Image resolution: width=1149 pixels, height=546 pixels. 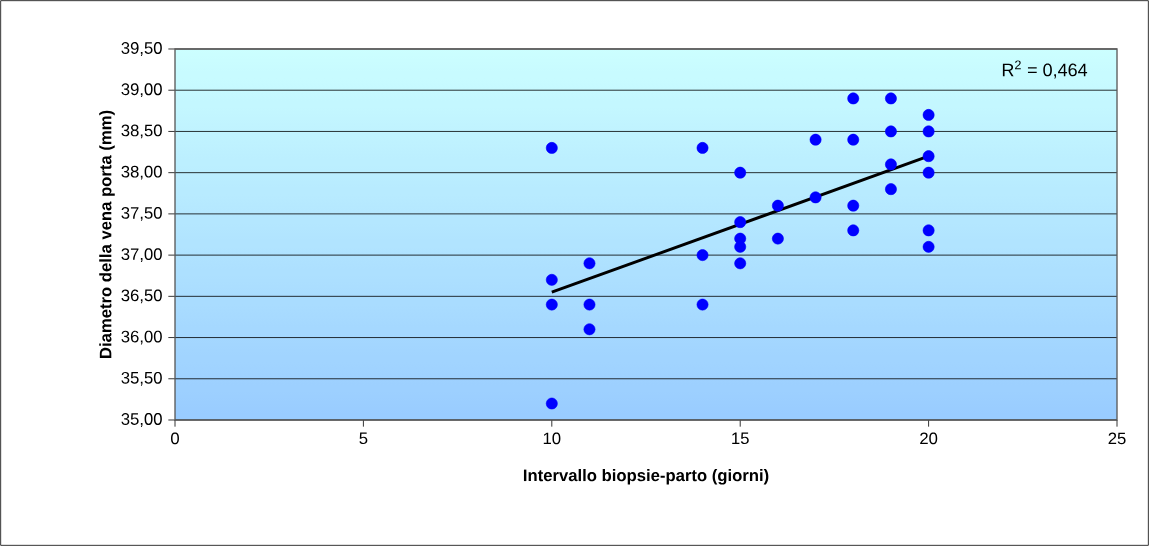 I want to click on y-tick-label: 39,50, so click(x=141, y=49).